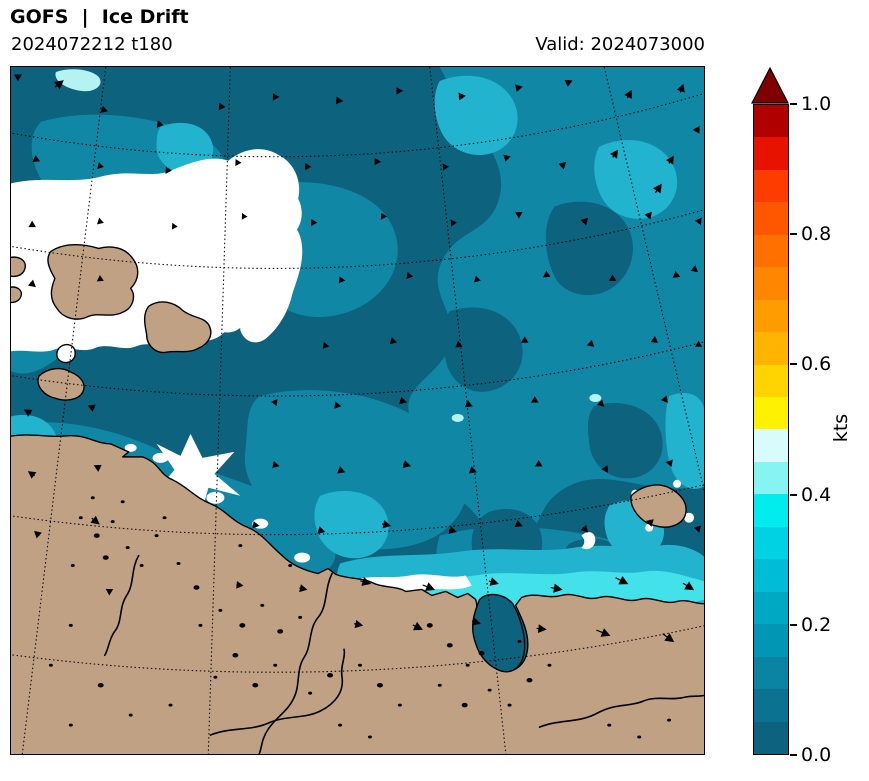 This screenshot has height=781, width=869. I want to click on tick-label: 0.8, so click(816, 234).